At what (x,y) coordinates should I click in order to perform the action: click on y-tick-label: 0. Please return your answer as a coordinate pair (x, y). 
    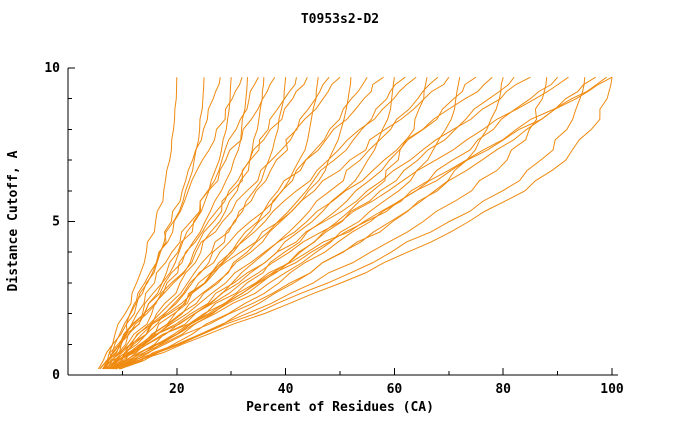
    Looking at the image, I should click on (56, 375).